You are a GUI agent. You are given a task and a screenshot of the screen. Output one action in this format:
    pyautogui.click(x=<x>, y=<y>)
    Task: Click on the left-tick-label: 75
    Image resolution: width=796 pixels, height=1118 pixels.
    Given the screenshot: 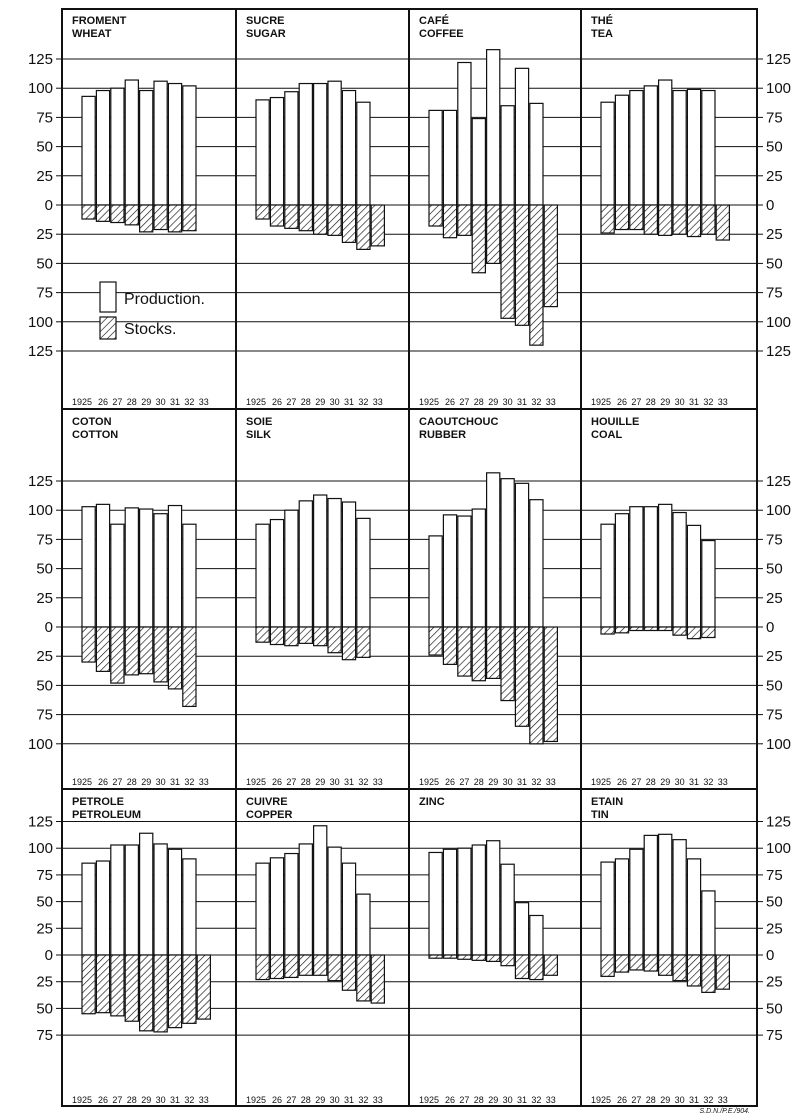 What is the action you would take?
    pyautogui.click(x=44, y=539)
    